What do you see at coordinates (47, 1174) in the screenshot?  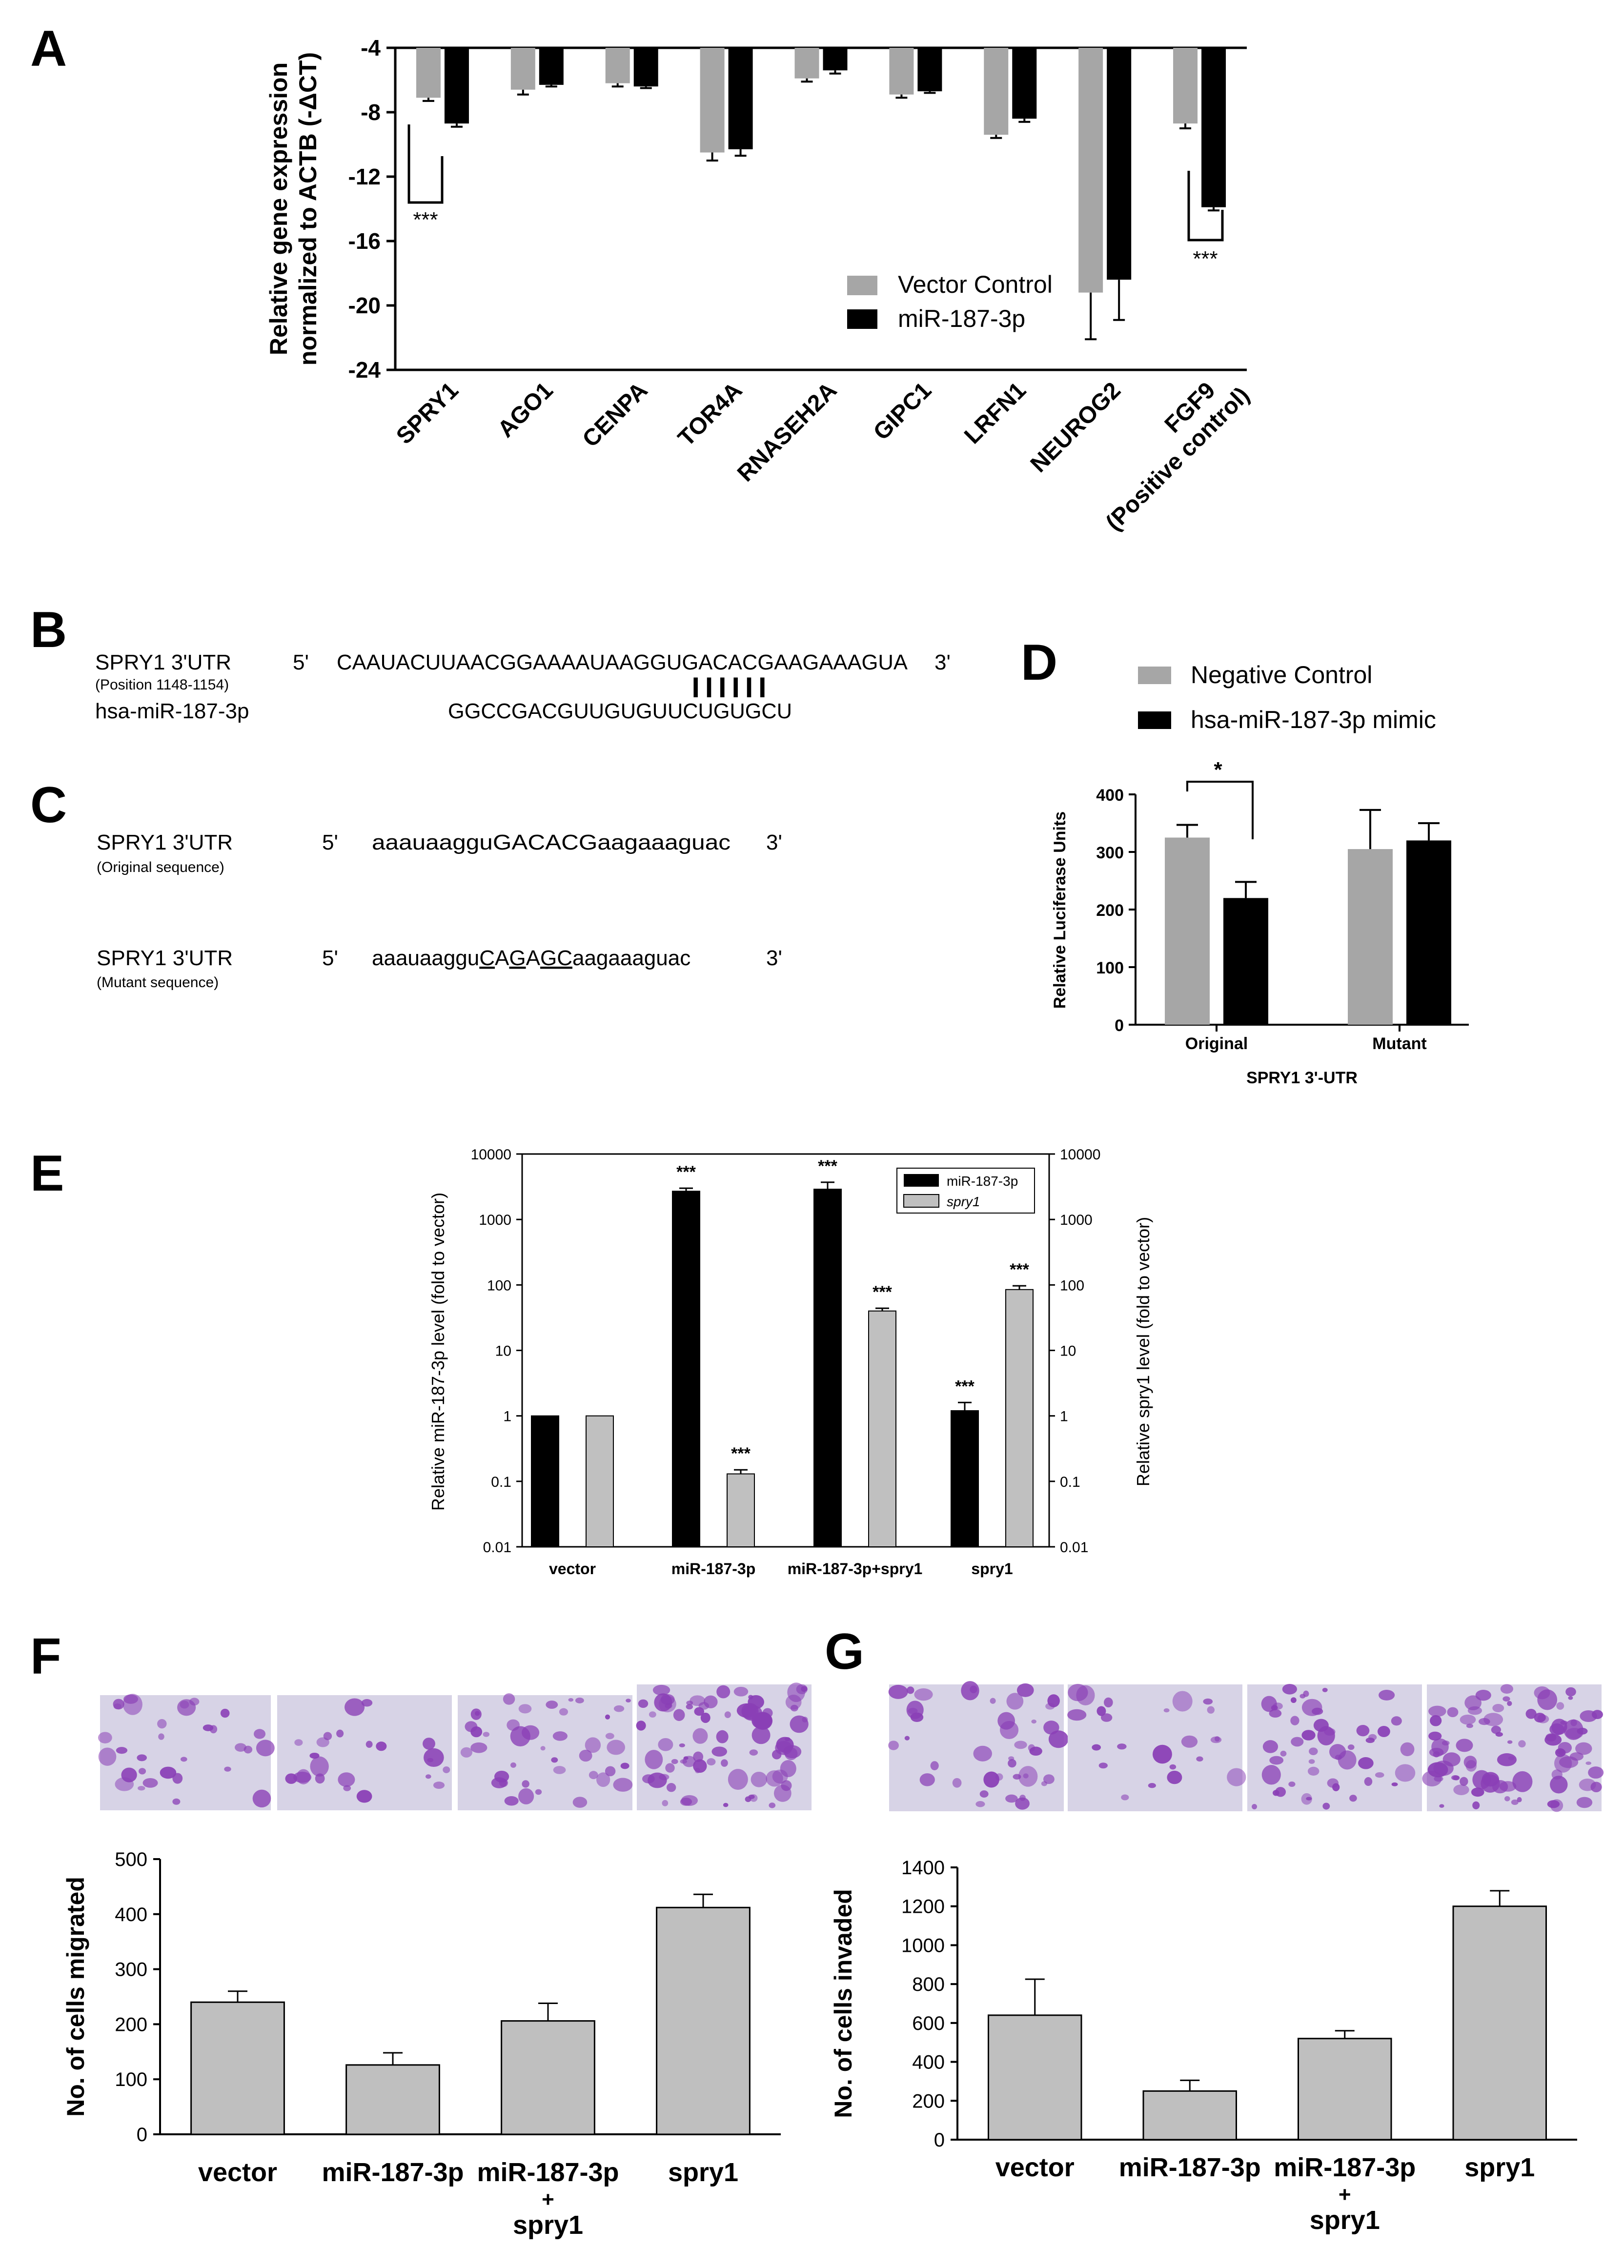 I see `panel-label-e: E` at bounding box center [47, 1174].